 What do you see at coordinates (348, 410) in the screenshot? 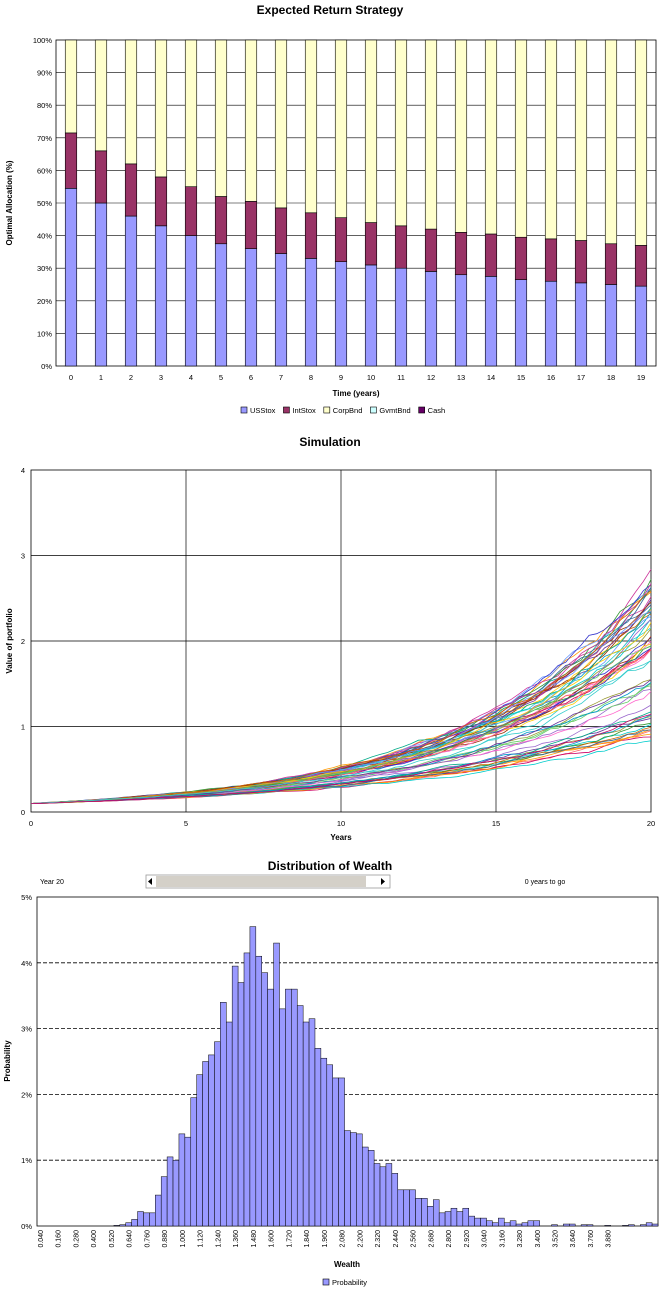
I see `legend-label: CorpBnd` at bounding box center [348, 410].